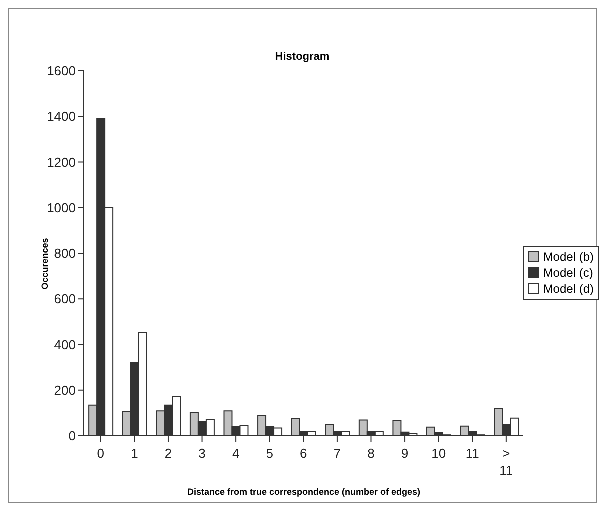  I want to click on x-tick-label: 5, so click(270, 453).